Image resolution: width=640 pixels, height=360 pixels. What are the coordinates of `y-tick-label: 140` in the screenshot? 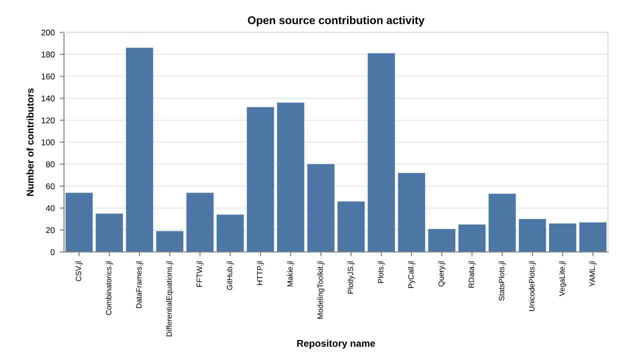 It's located at (48, 98).